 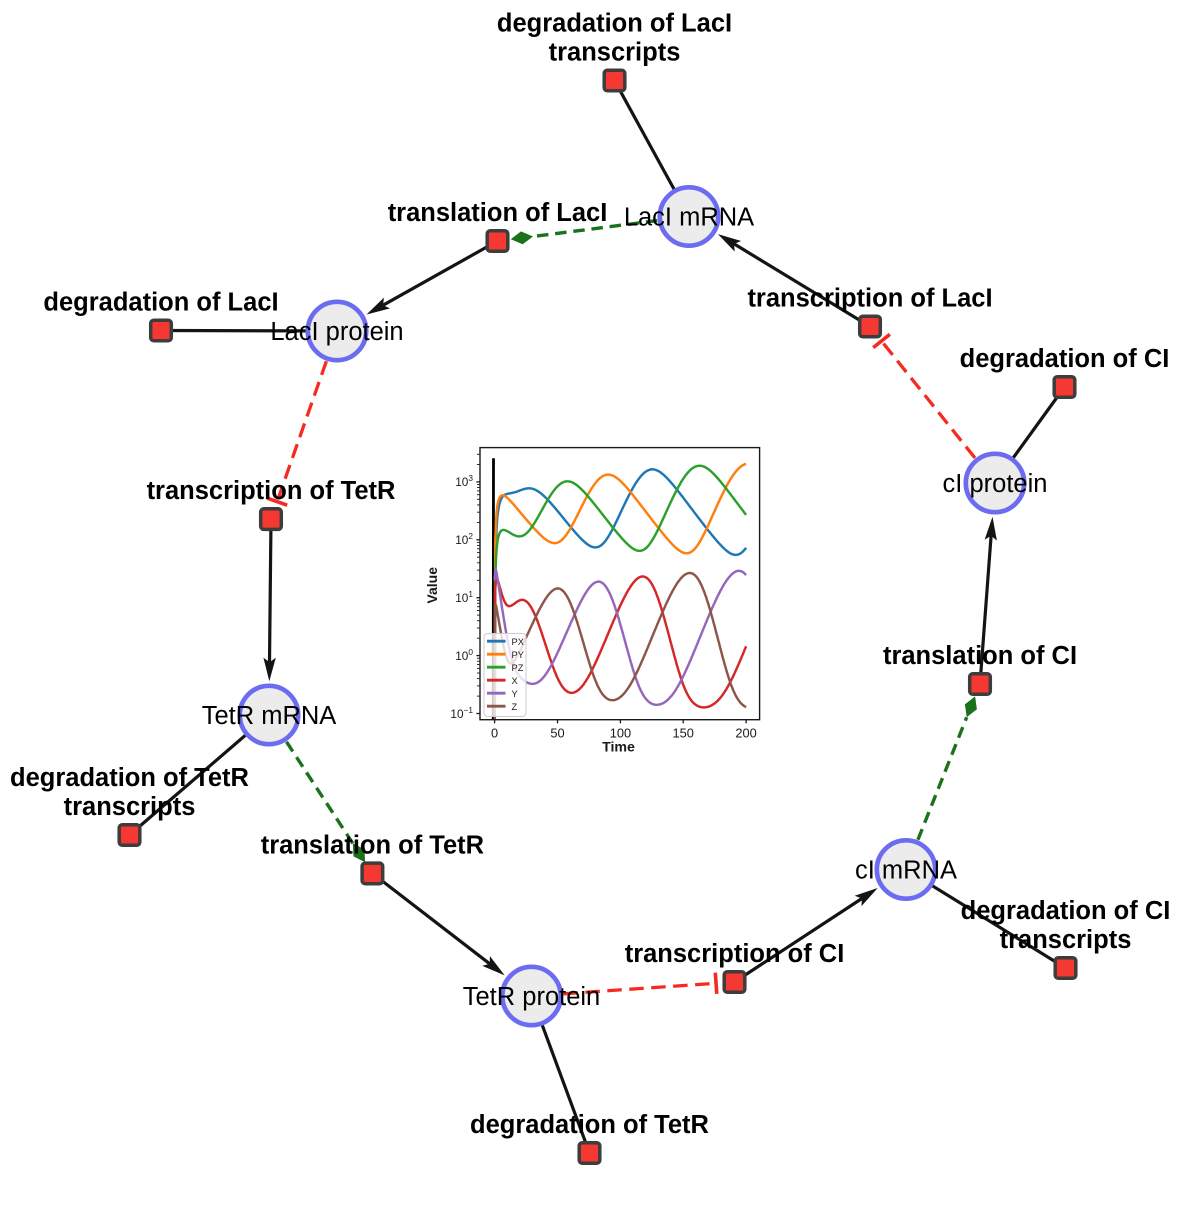 I want to click on svg-text: translation of TetR, so click(x=372, y=845).